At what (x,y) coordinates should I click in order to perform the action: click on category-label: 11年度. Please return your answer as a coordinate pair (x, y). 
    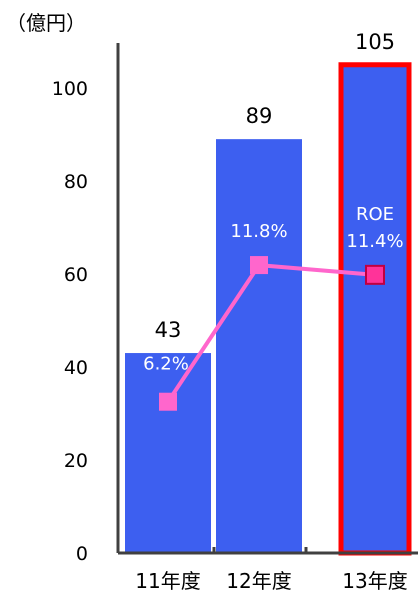
    Looking at the image, I should click on (167, 581).